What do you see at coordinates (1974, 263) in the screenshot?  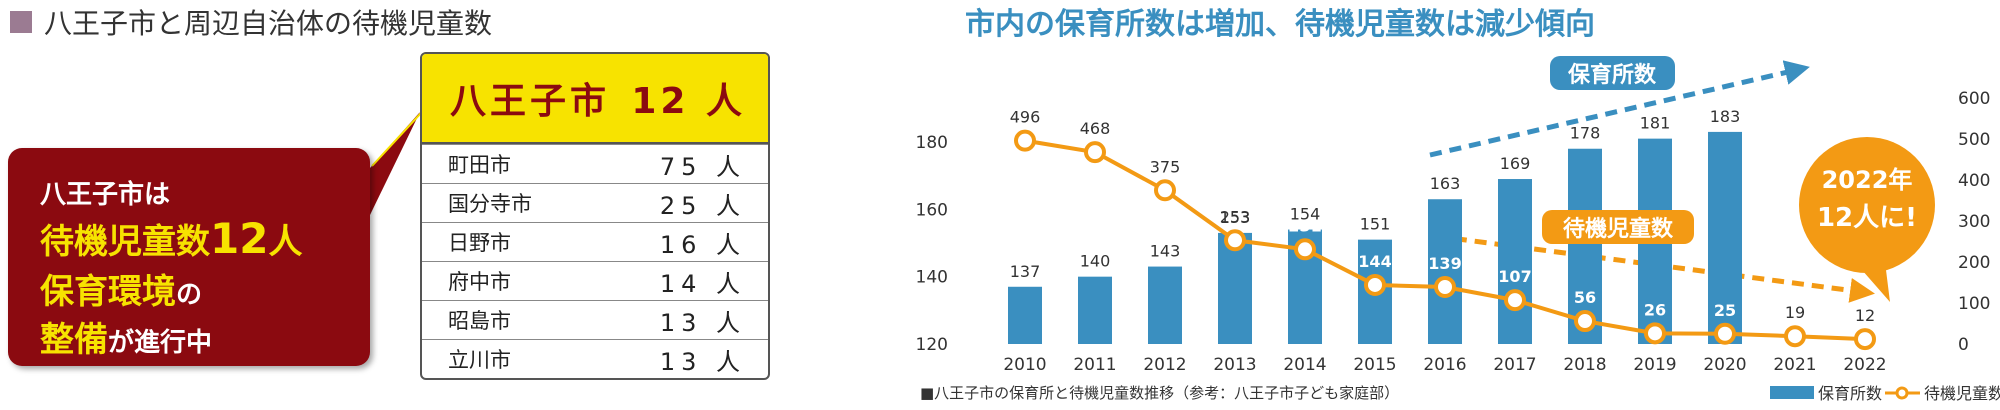 I see `right-axis-tick: 200` at bounding box center [1974, 263].